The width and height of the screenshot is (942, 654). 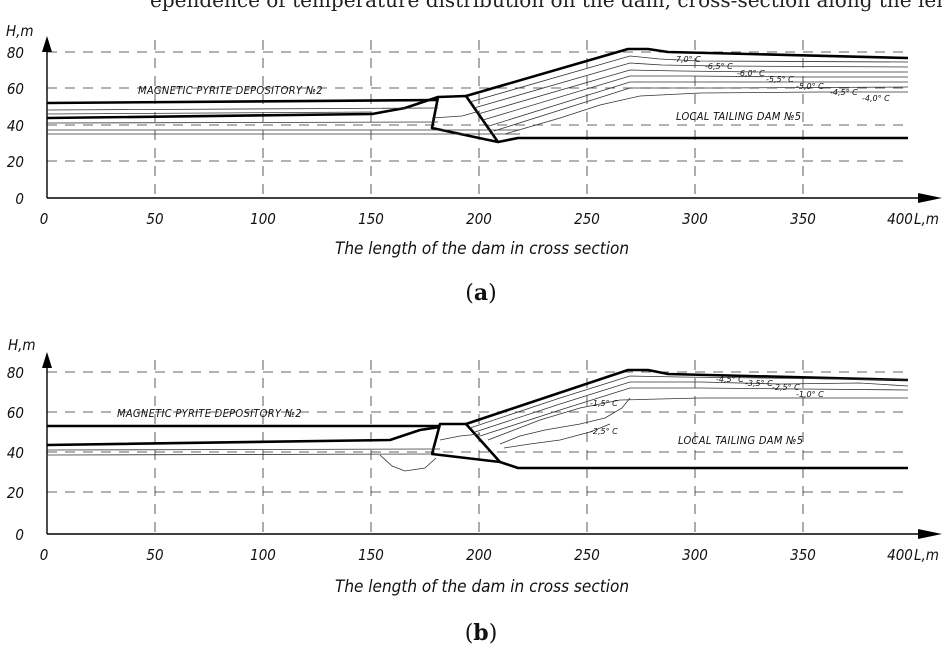 What do you see at coordinates (930, 198) in the screenshot?
I see `panel-a-x-arrow` at bounding box center [930, 198].